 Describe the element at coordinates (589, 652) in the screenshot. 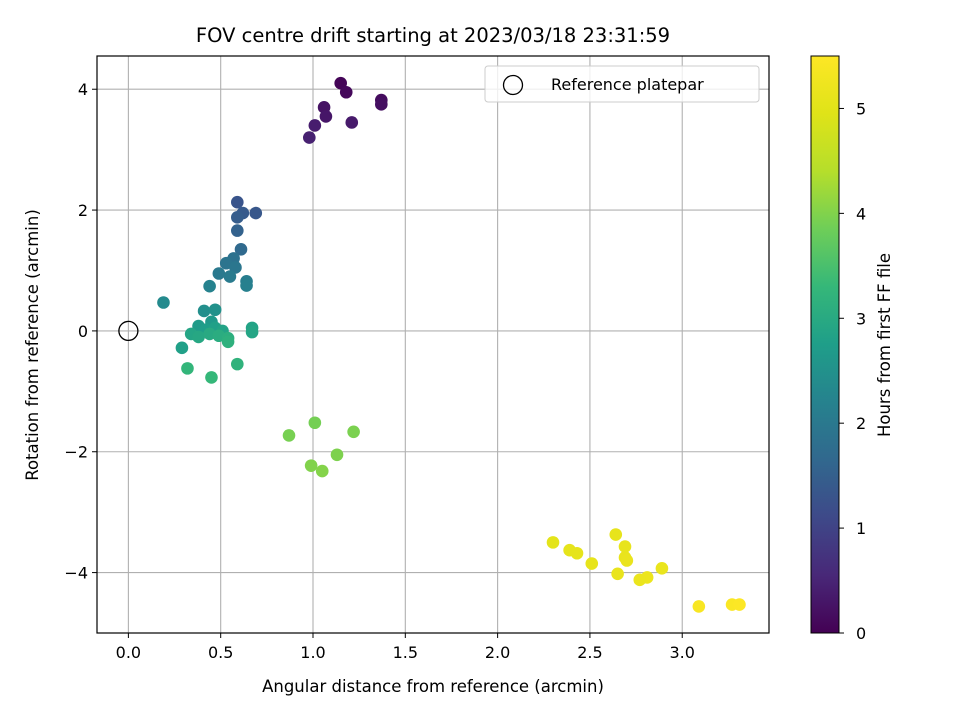

I see `x-tick-label: 2.5` at that location.